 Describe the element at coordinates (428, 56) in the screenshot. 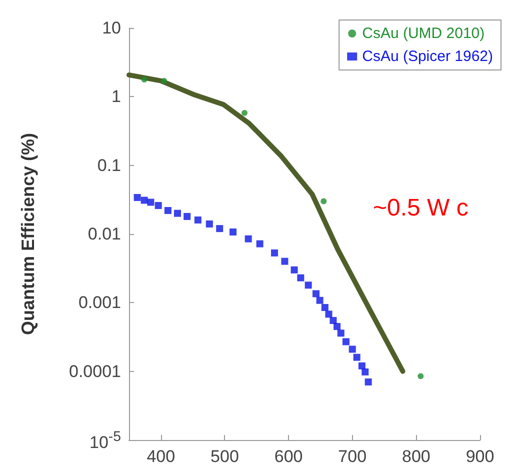

I see `legend-label: CsAu (Spicer 1962)` at that location.